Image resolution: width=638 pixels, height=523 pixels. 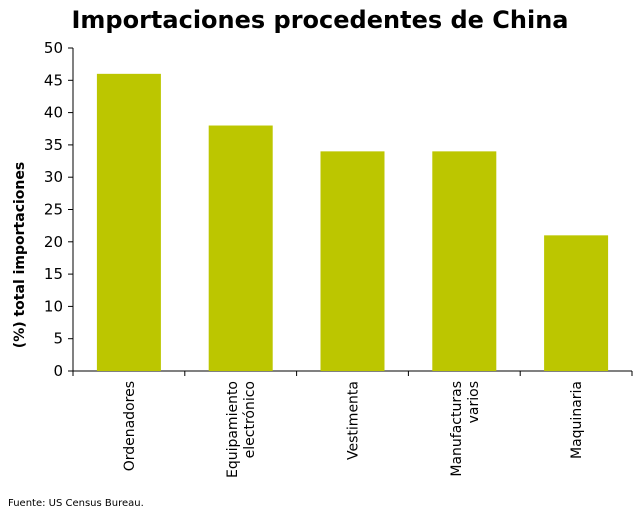 I want to click on y-tick-label: 30, so click(x=53, y=177).